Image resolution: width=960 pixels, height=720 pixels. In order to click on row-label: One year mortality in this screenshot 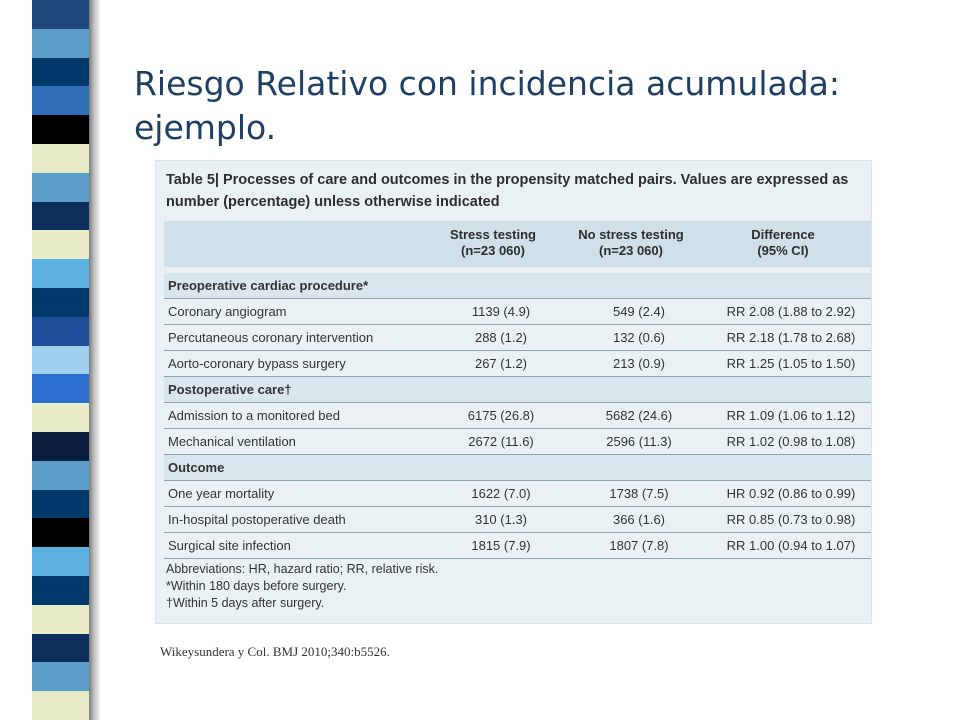, I will do `click(221, 493)`.